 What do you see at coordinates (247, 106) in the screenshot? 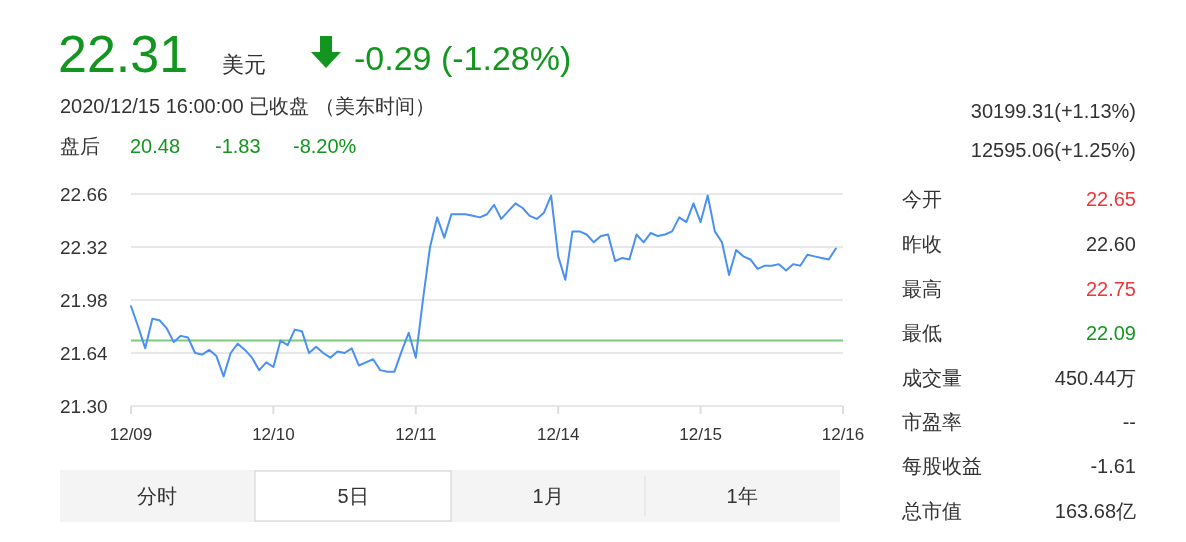
I see `text: 2020/12/15 16:00:00 已收盘 （美东时间）` at bounding box center [247, 106].